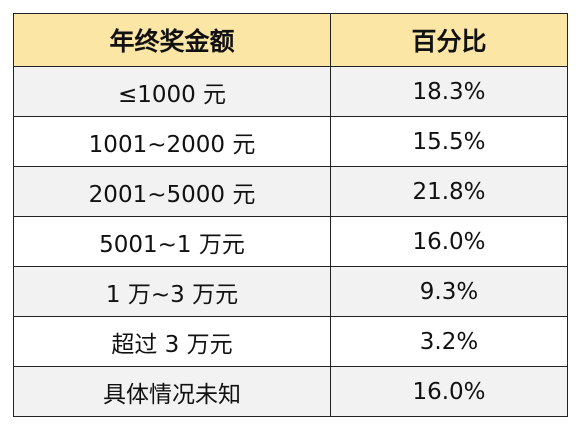 The width and height of the screenshot is (580, 430). Describe the element at coordinates (172, 40) in the screenshot. I see `header-cell: 年终奖金额` at that location.